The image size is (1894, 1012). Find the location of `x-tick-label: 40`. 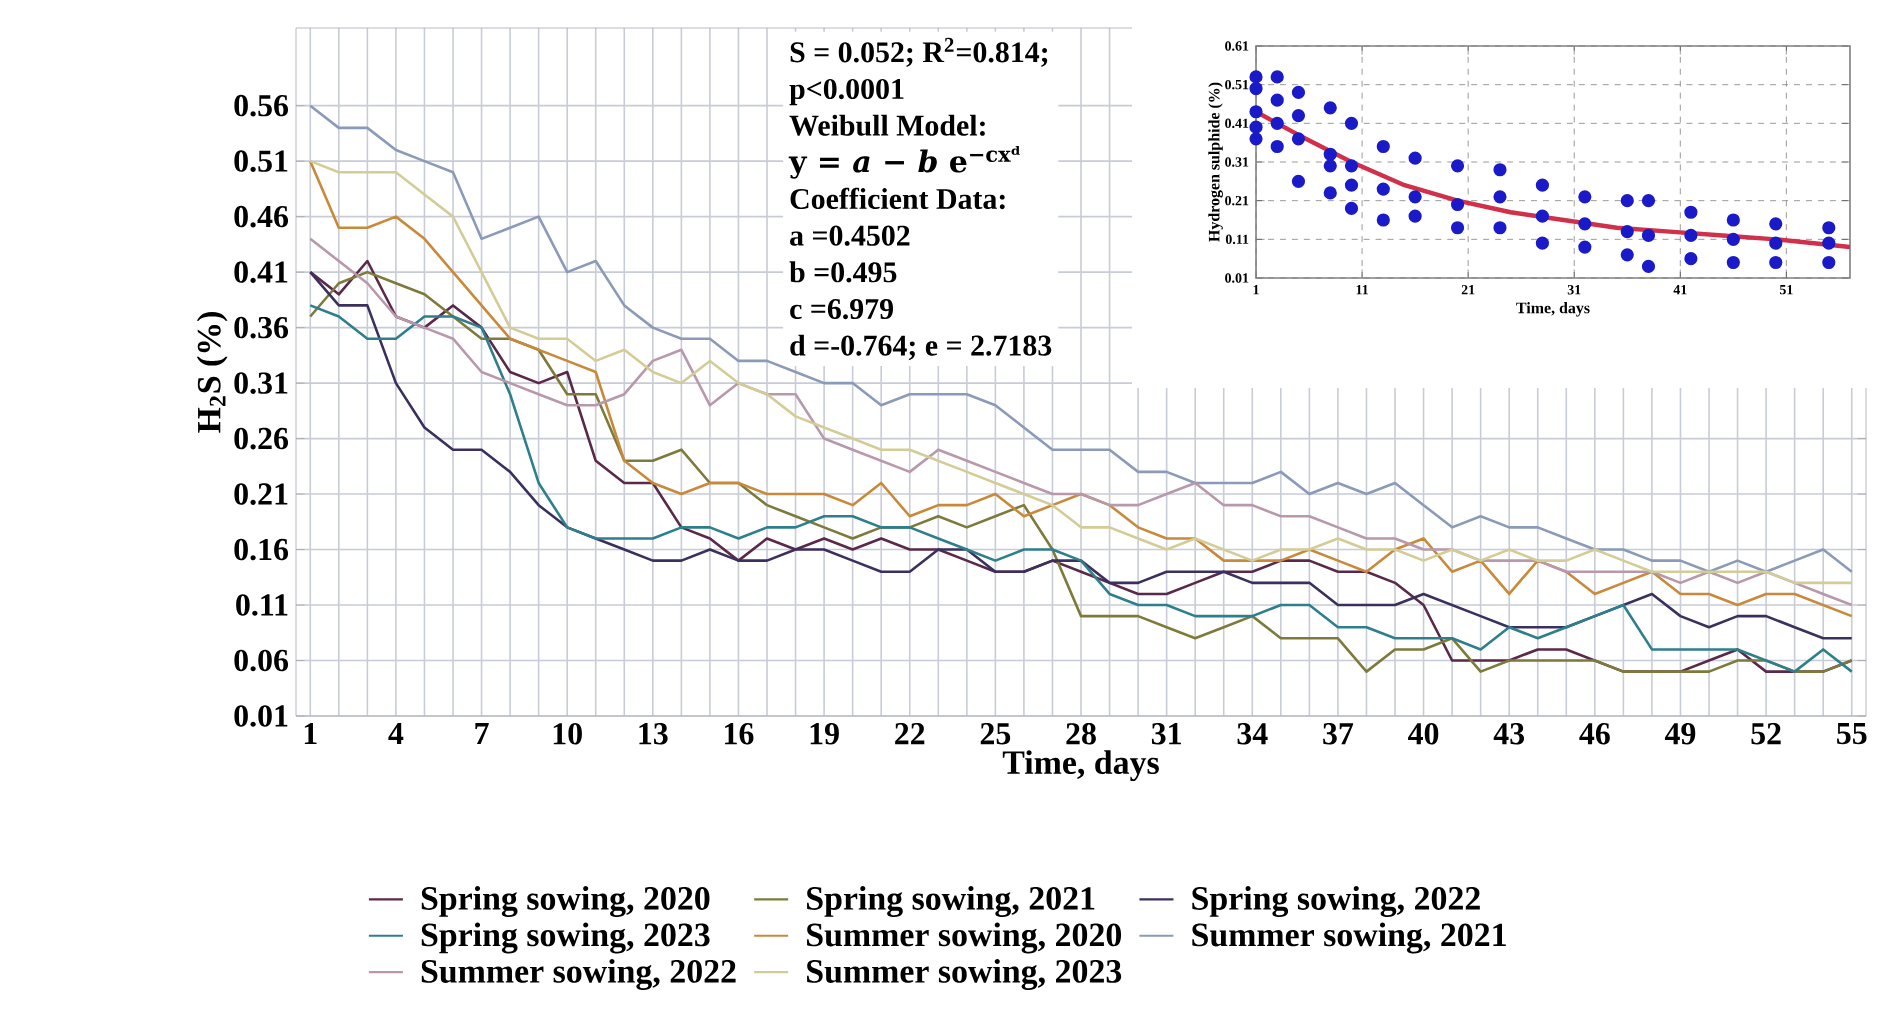

x-tick-label: 40 is located at coordinates (1423, 734).